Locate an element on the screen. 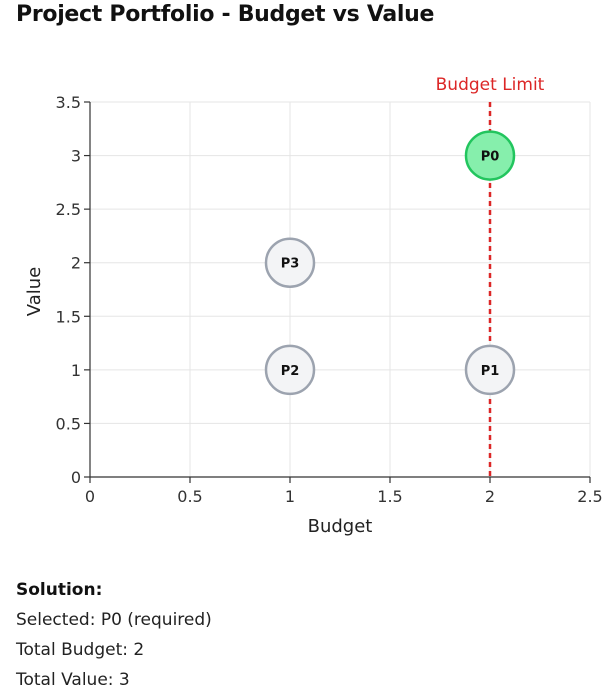 The image size is (612, 695). x-tick-label: 0.5 is located at coordinates (189, 496).